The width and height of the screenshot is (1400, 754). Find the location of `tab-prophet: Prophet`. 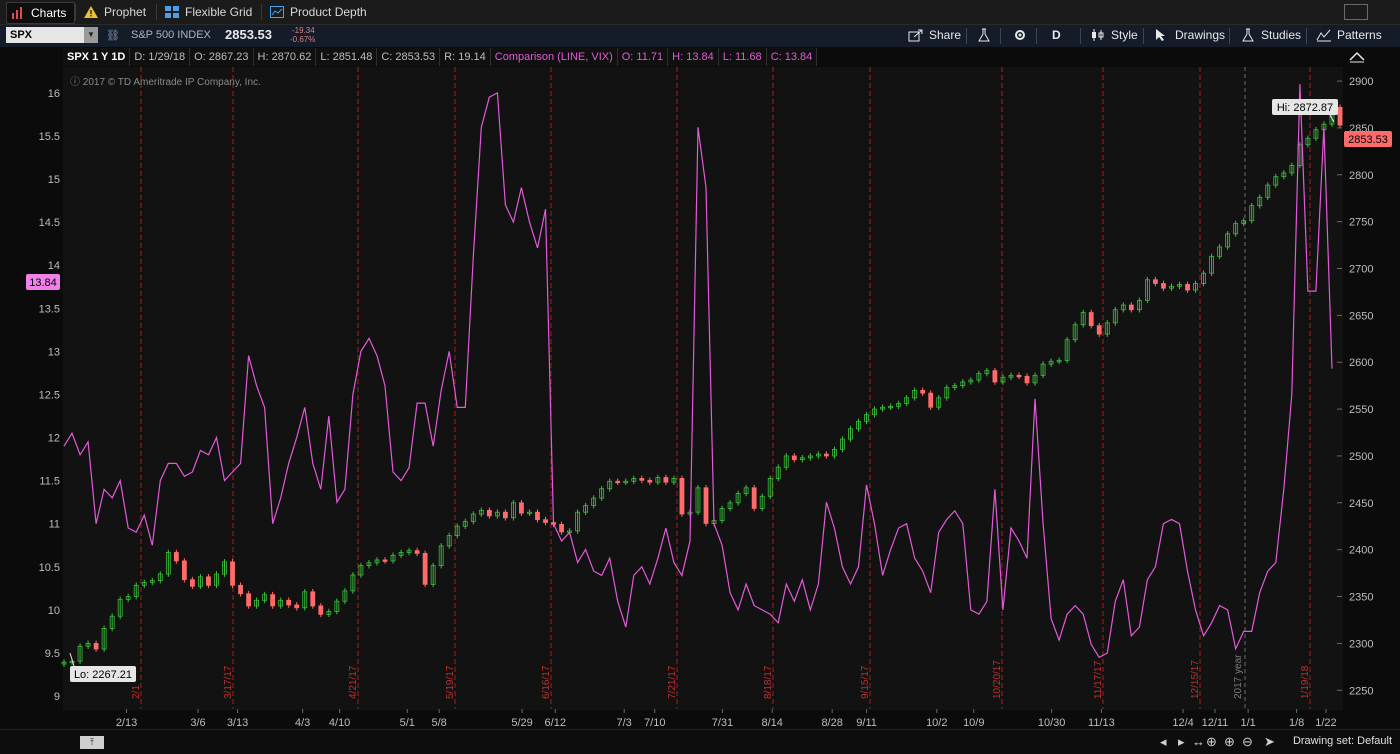

tab-prophet: Prophet is located at coordinates (117, 12).